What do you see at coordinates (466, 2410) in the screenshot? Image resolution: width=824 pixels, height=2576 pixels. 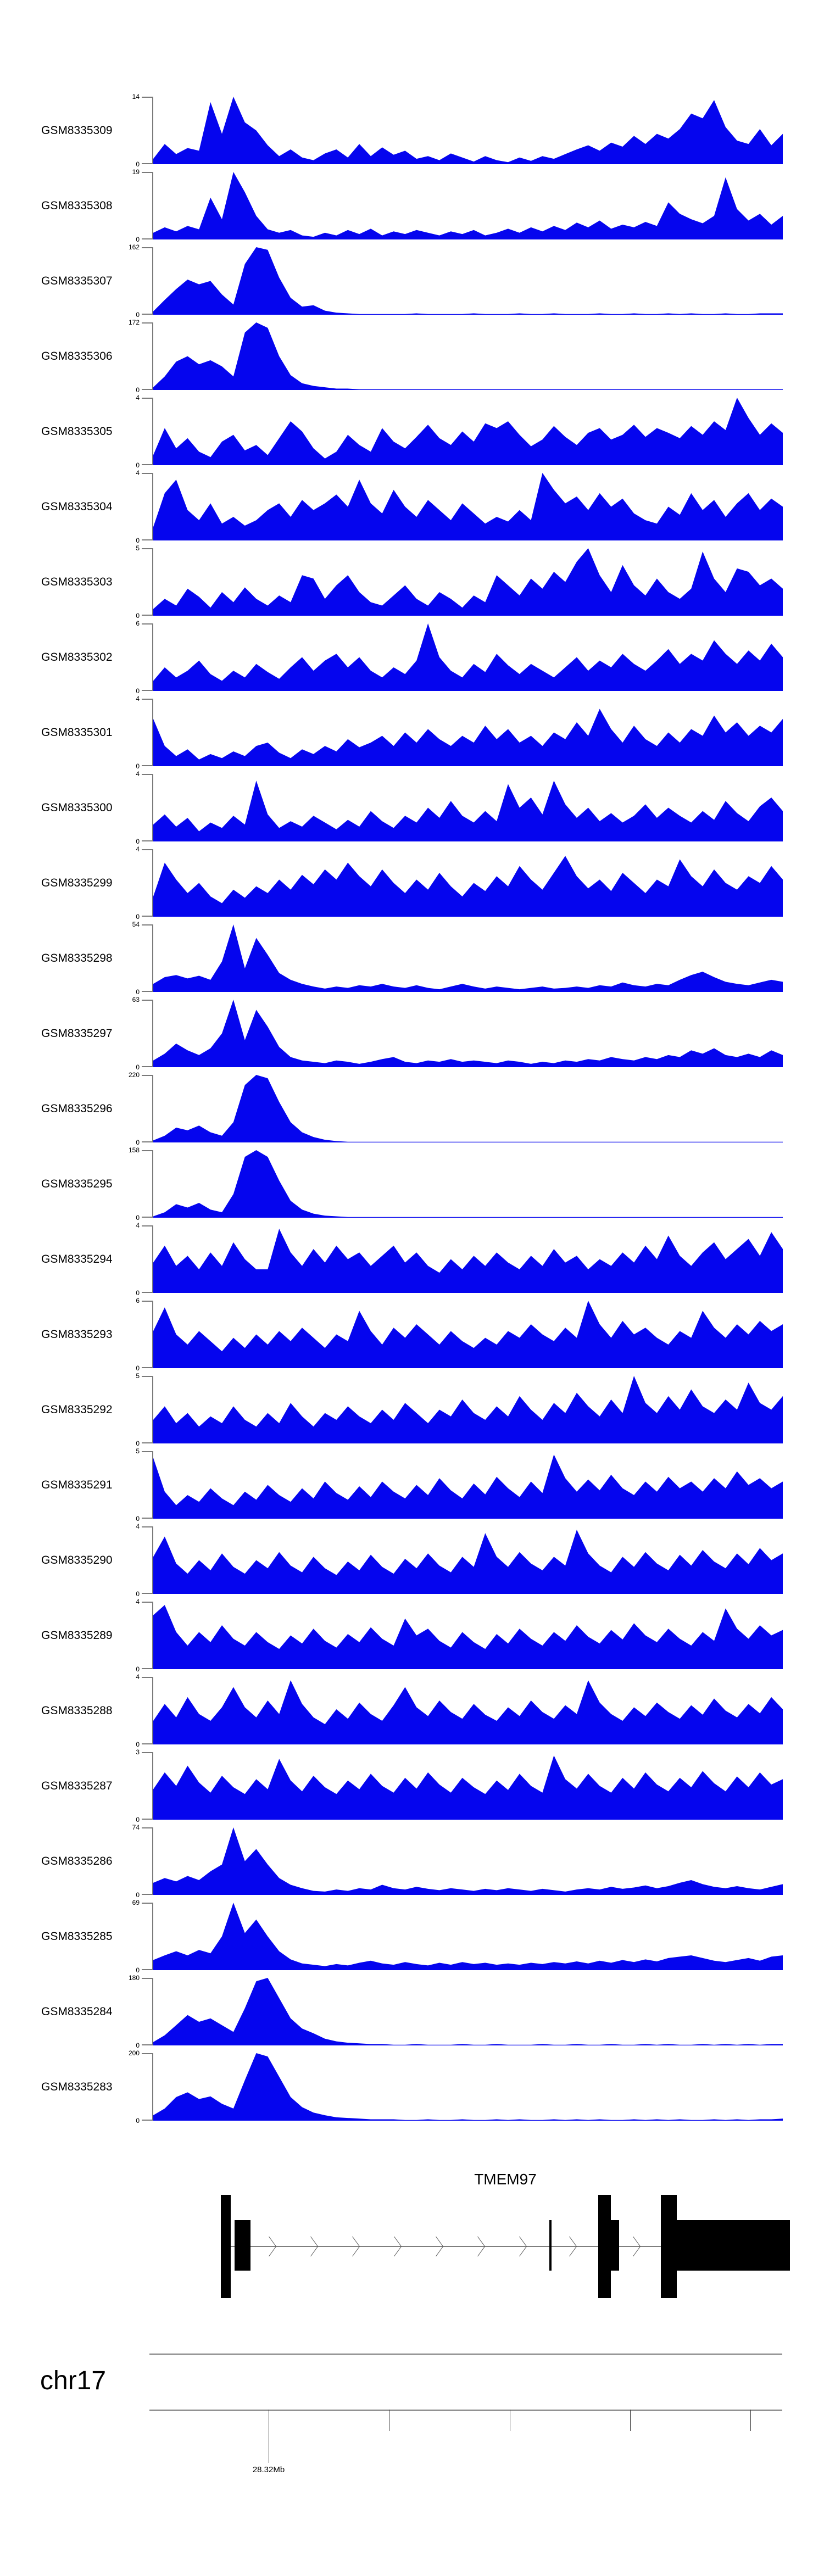 I see `axis-line-bottom` at bounding box center [466, 2410].